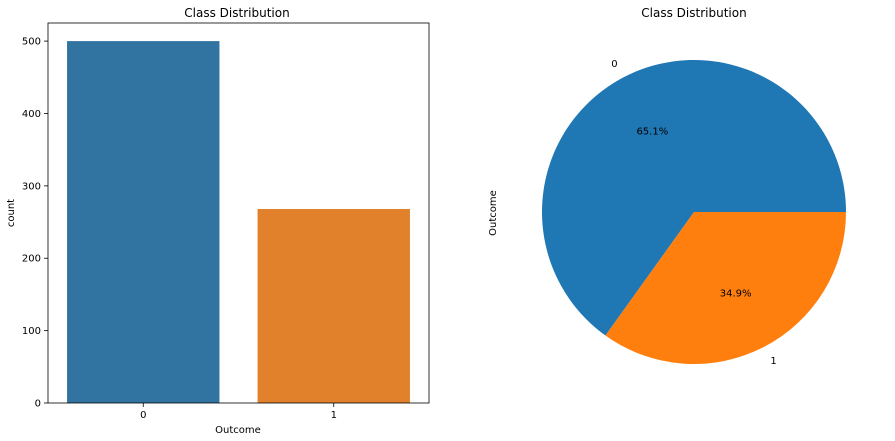  Describe the element at coordinates (31, 42) in the screenshot. I see `y-tick-label: 500` at that location.